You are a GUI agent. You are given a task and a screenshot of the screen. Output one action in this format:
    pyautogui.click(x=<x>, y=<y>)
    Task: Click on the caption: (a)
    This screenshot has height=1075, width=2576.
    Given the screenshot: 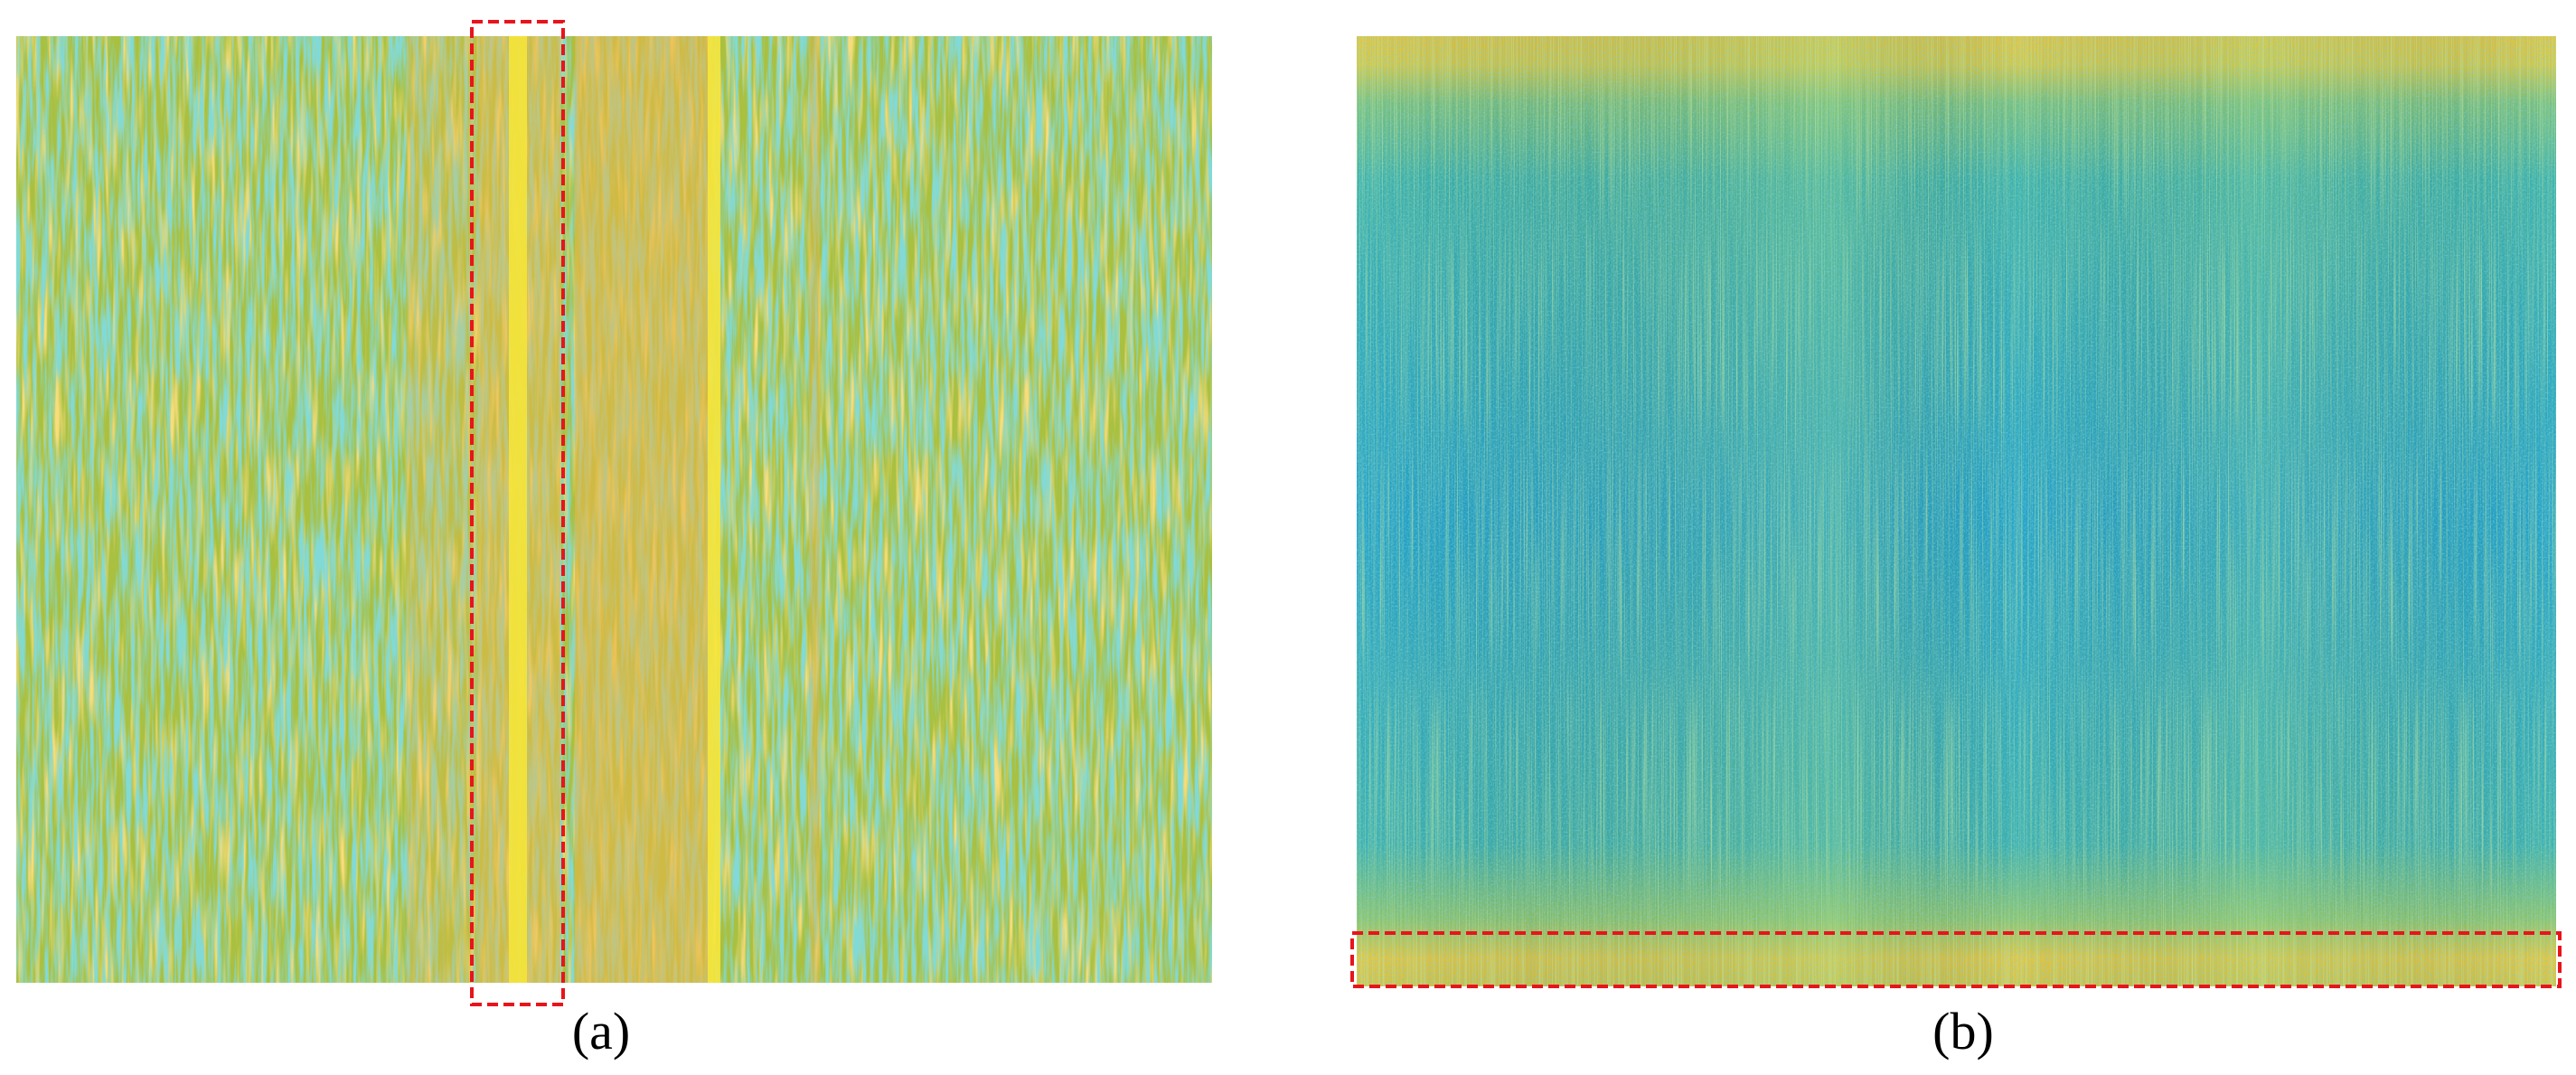 What is the action you would take?
    pyautogui.click(x=601, y=1031)
    